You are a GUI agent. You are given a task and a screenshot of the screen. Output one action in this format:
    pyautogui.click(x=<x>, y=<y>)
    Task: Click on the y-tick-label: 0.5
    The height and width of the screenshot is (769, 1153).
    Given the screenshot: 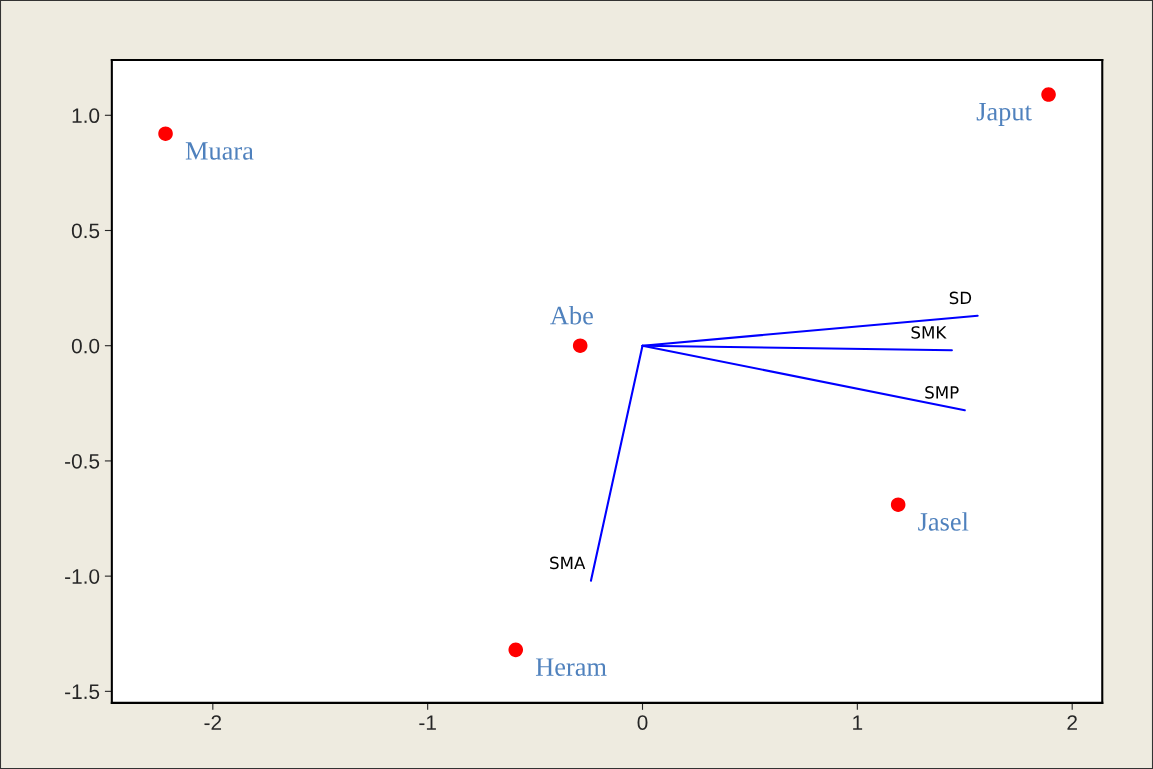 What is the action you would take?
    pyautogui.click(x=85, y=231)
    